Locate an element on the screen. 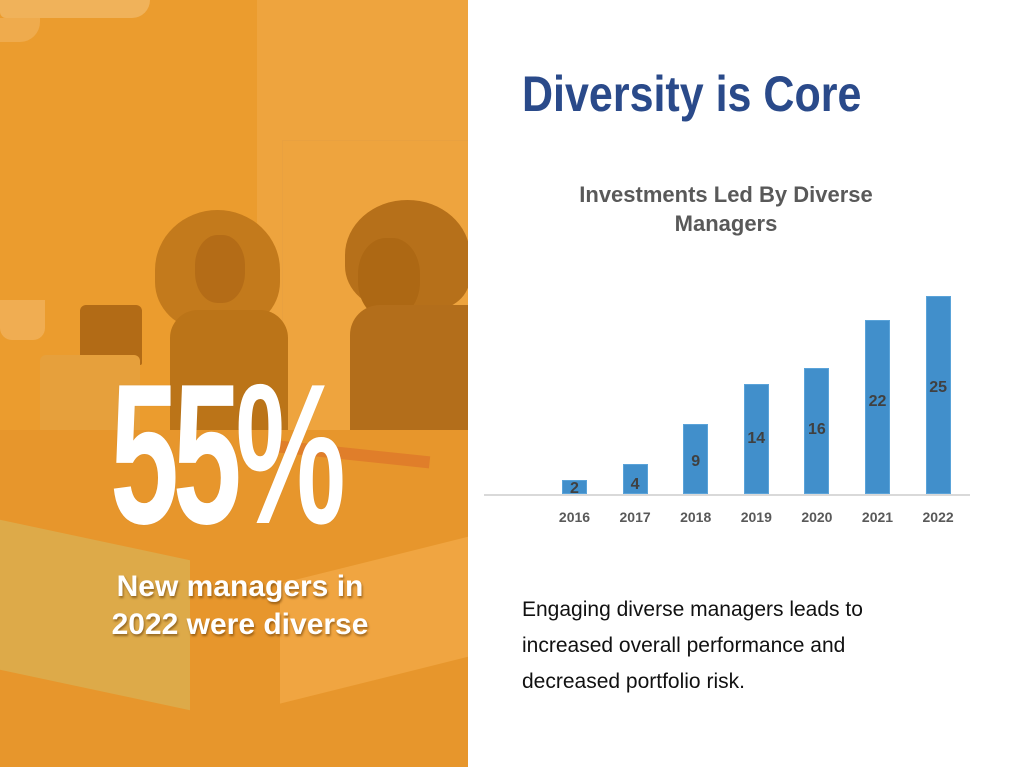 The width and height of the screenshot is (1024, 768). page-title: Diversity is Core is located at coordinates (692, 94).